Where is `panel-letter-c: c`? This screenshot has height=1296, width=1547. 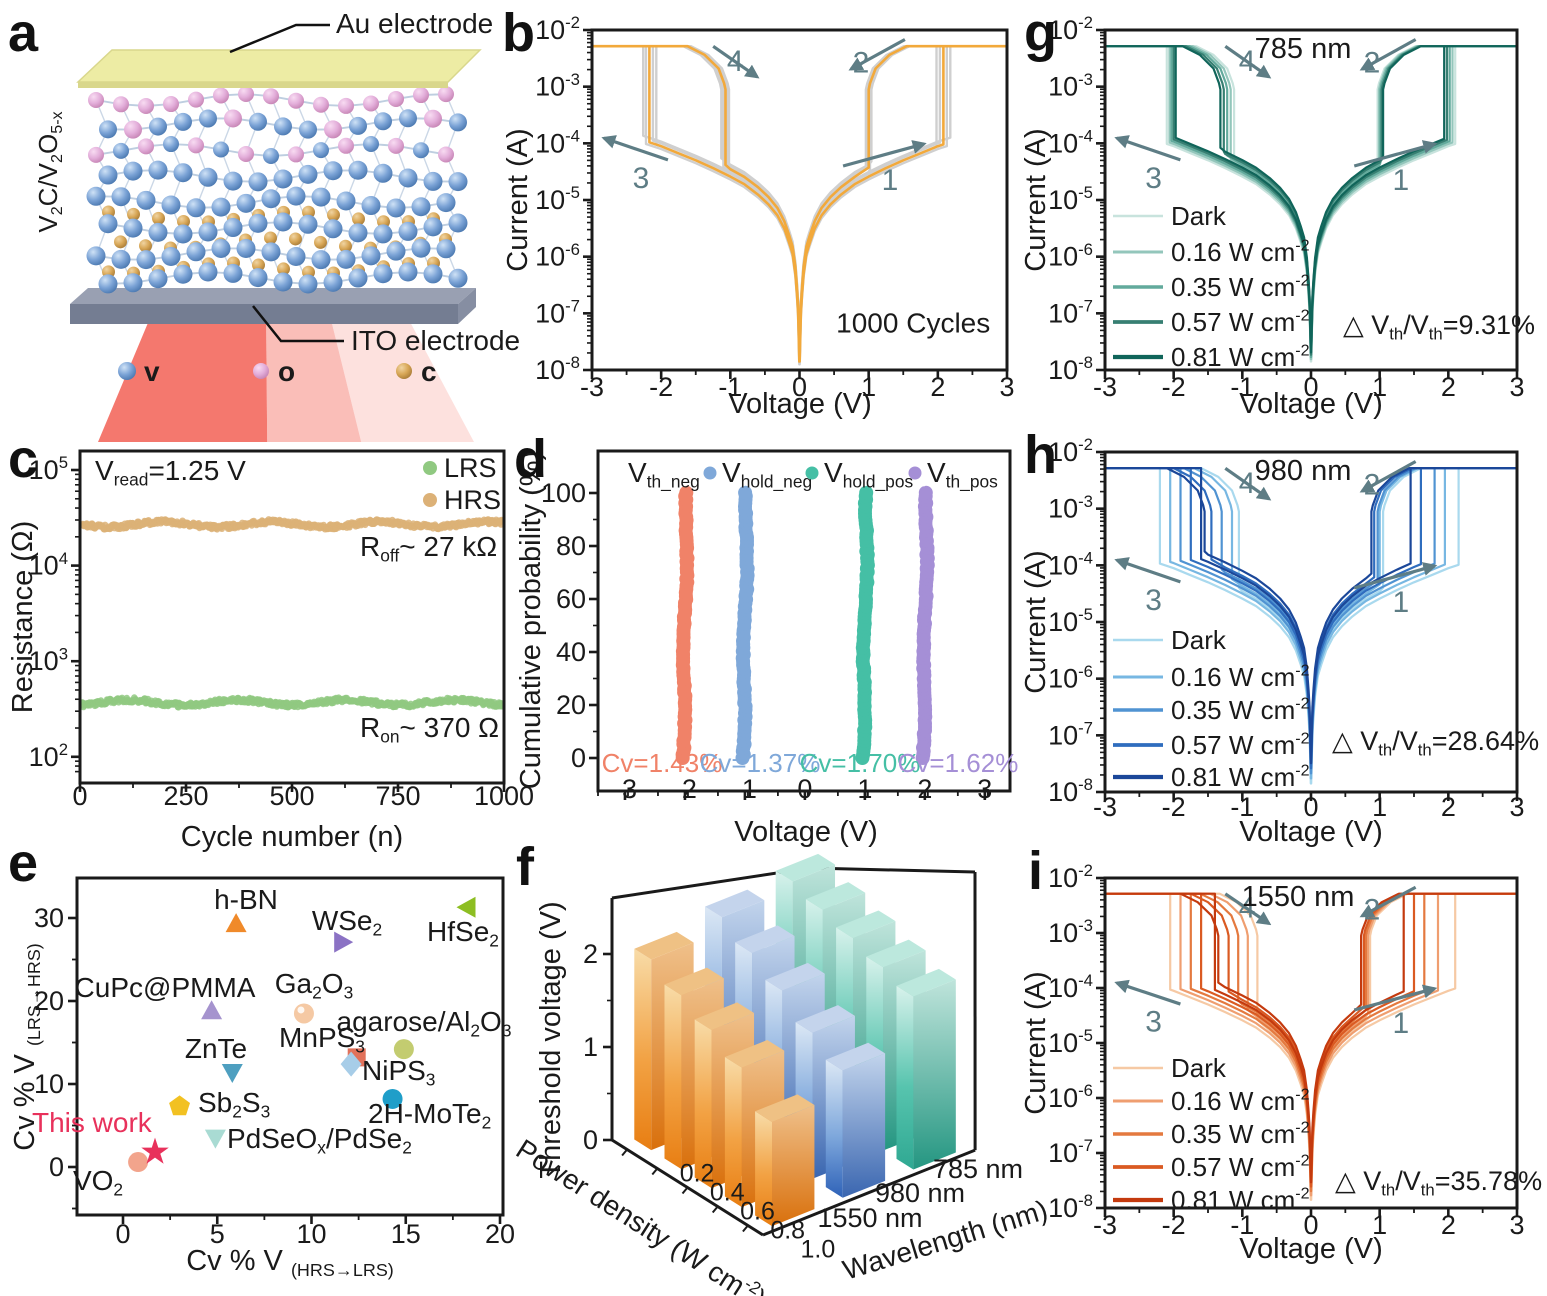
panel-letter-c: c is located at coordinates (23, 459).